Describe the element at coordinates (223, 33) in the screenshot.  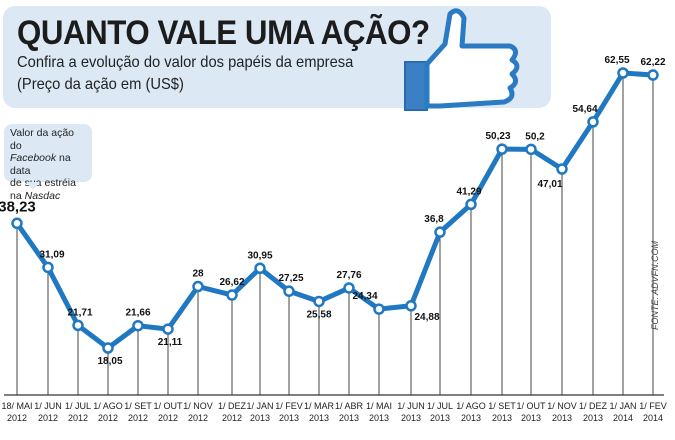
I see `page-title: QUANTO VALE UMA AÇÃO?` at that location.